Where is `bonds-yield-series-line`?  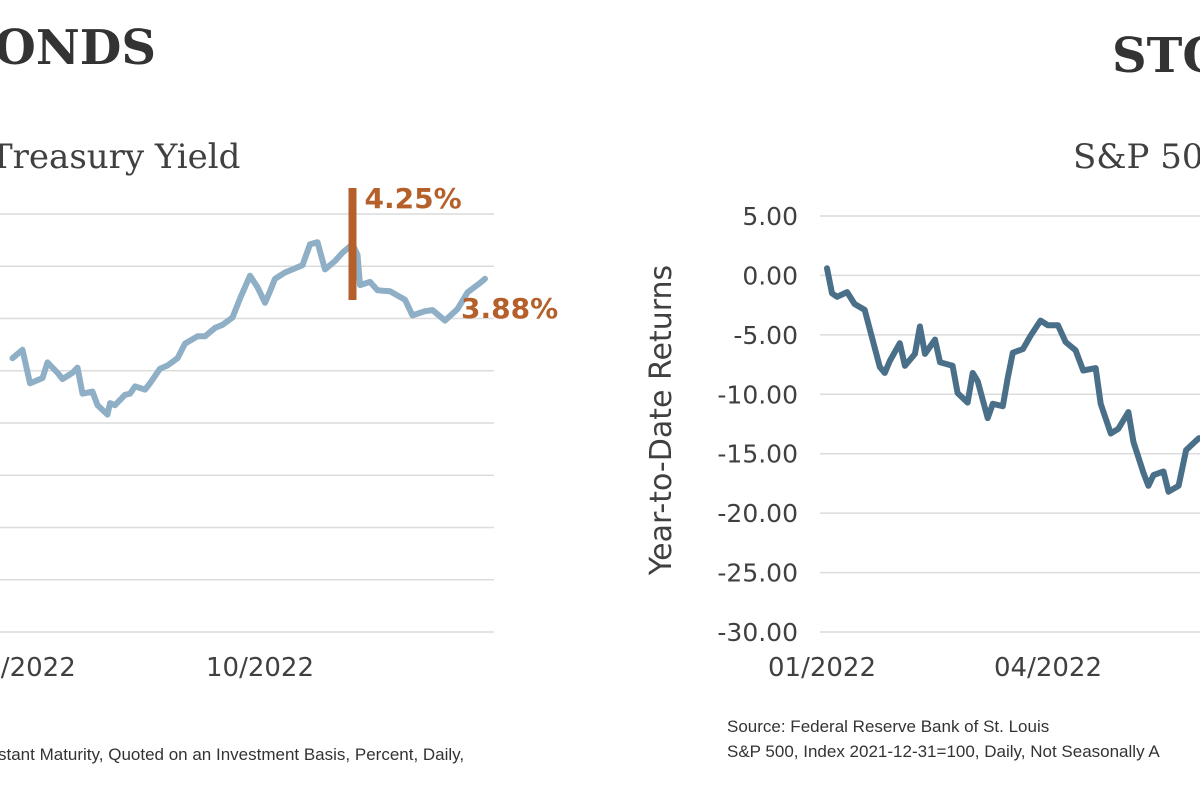 bonds-yield-series-line is located at coordinates (248, 328).